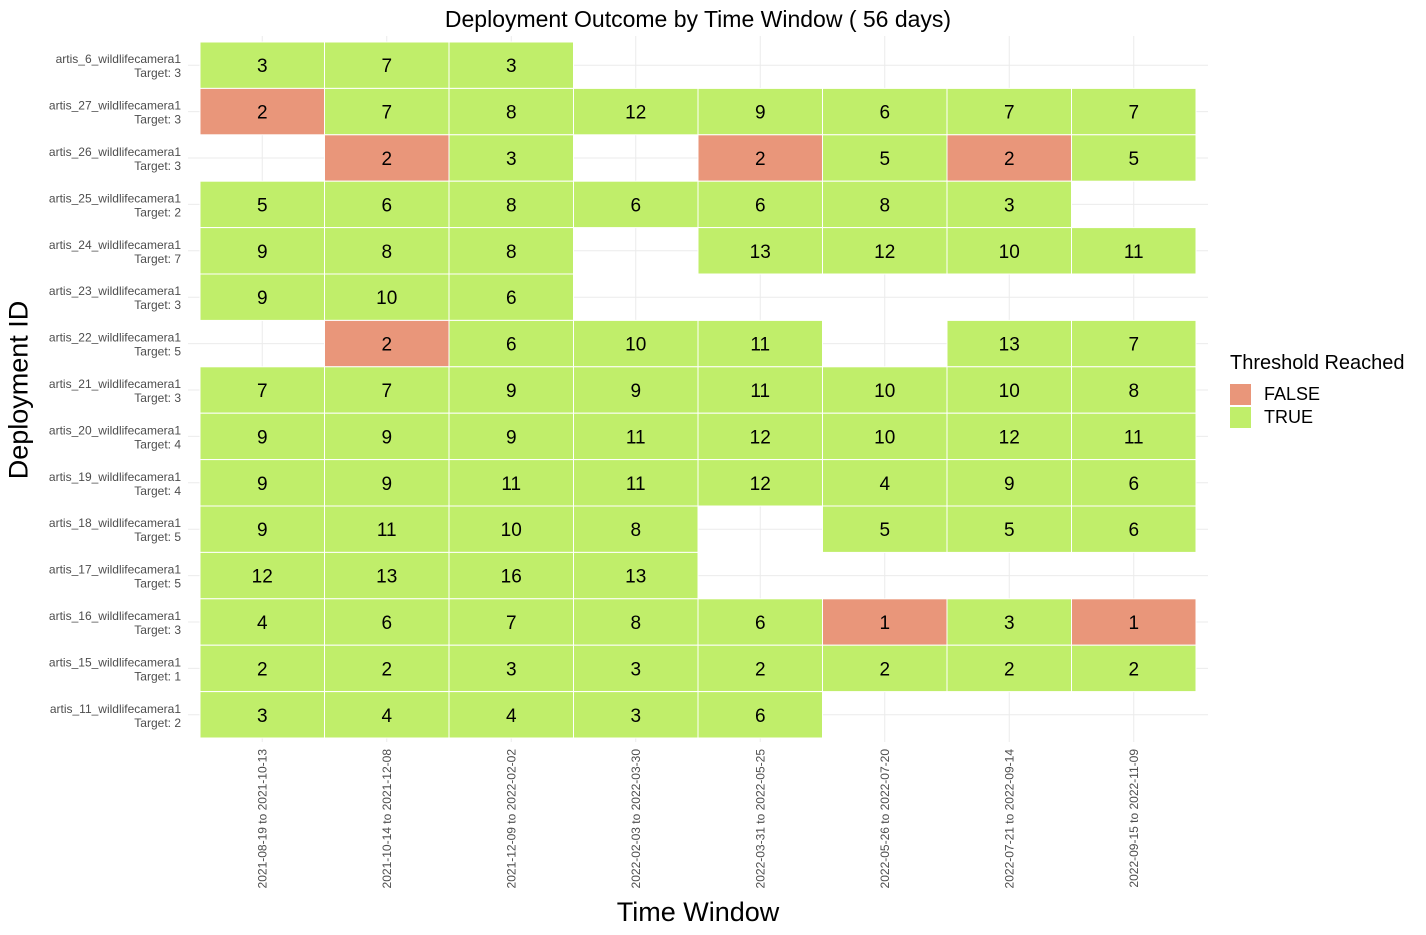 The height and width of the screenshot is (935, 1426). I want to click on y-tick-label-deployment: artis_15_wildlifecamera1, so click(115, 662).